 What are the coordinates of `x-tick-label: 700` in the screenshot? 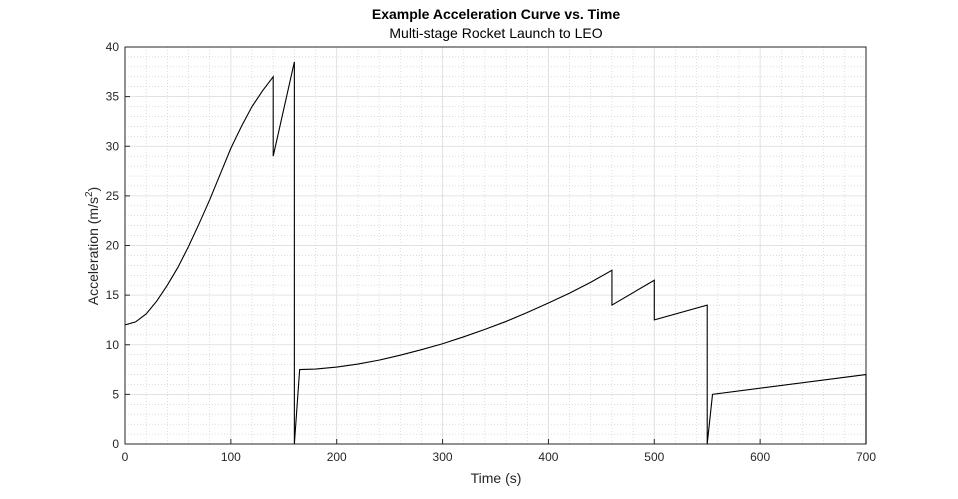 It's located at (866, 457).